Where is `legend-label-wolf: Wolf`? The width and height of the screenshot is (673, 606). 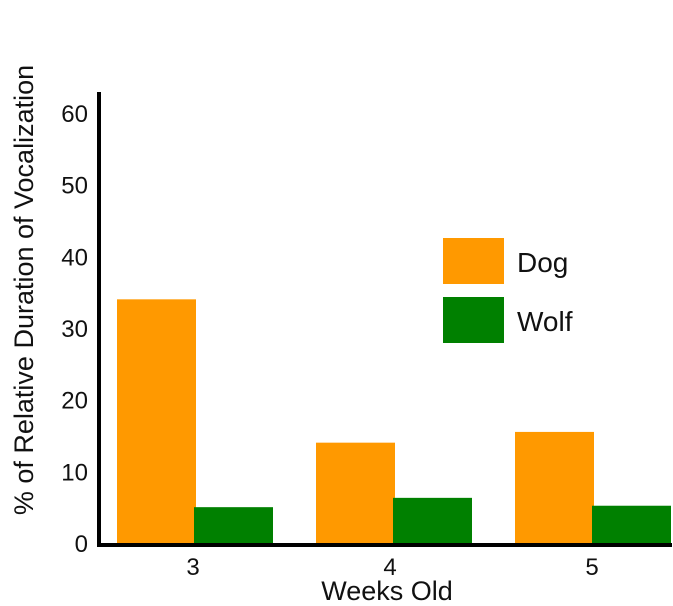
legend-label-wolf: Wolf is located at coordinates (545, 321).